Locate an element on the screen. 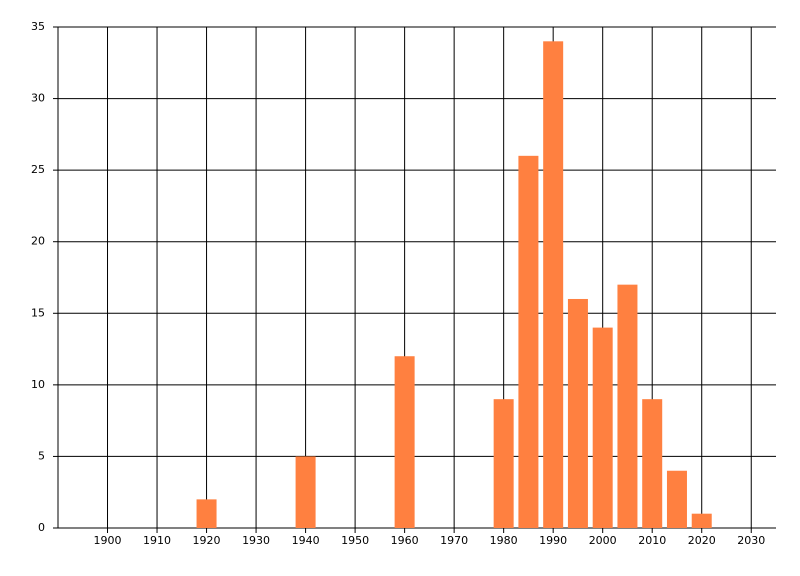 Image resolution: width=800 pixels, height=576 pixels. y-tick-label: 0 is located at coordinates (41, 527).